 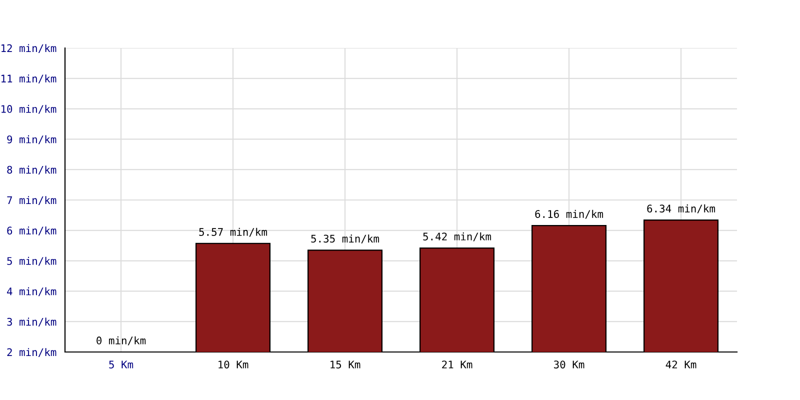 What do you see at coordinates (31, 322) in the screenshot?
I see `y-tick-label: 3 min/km` at bounding box center [31, 322].